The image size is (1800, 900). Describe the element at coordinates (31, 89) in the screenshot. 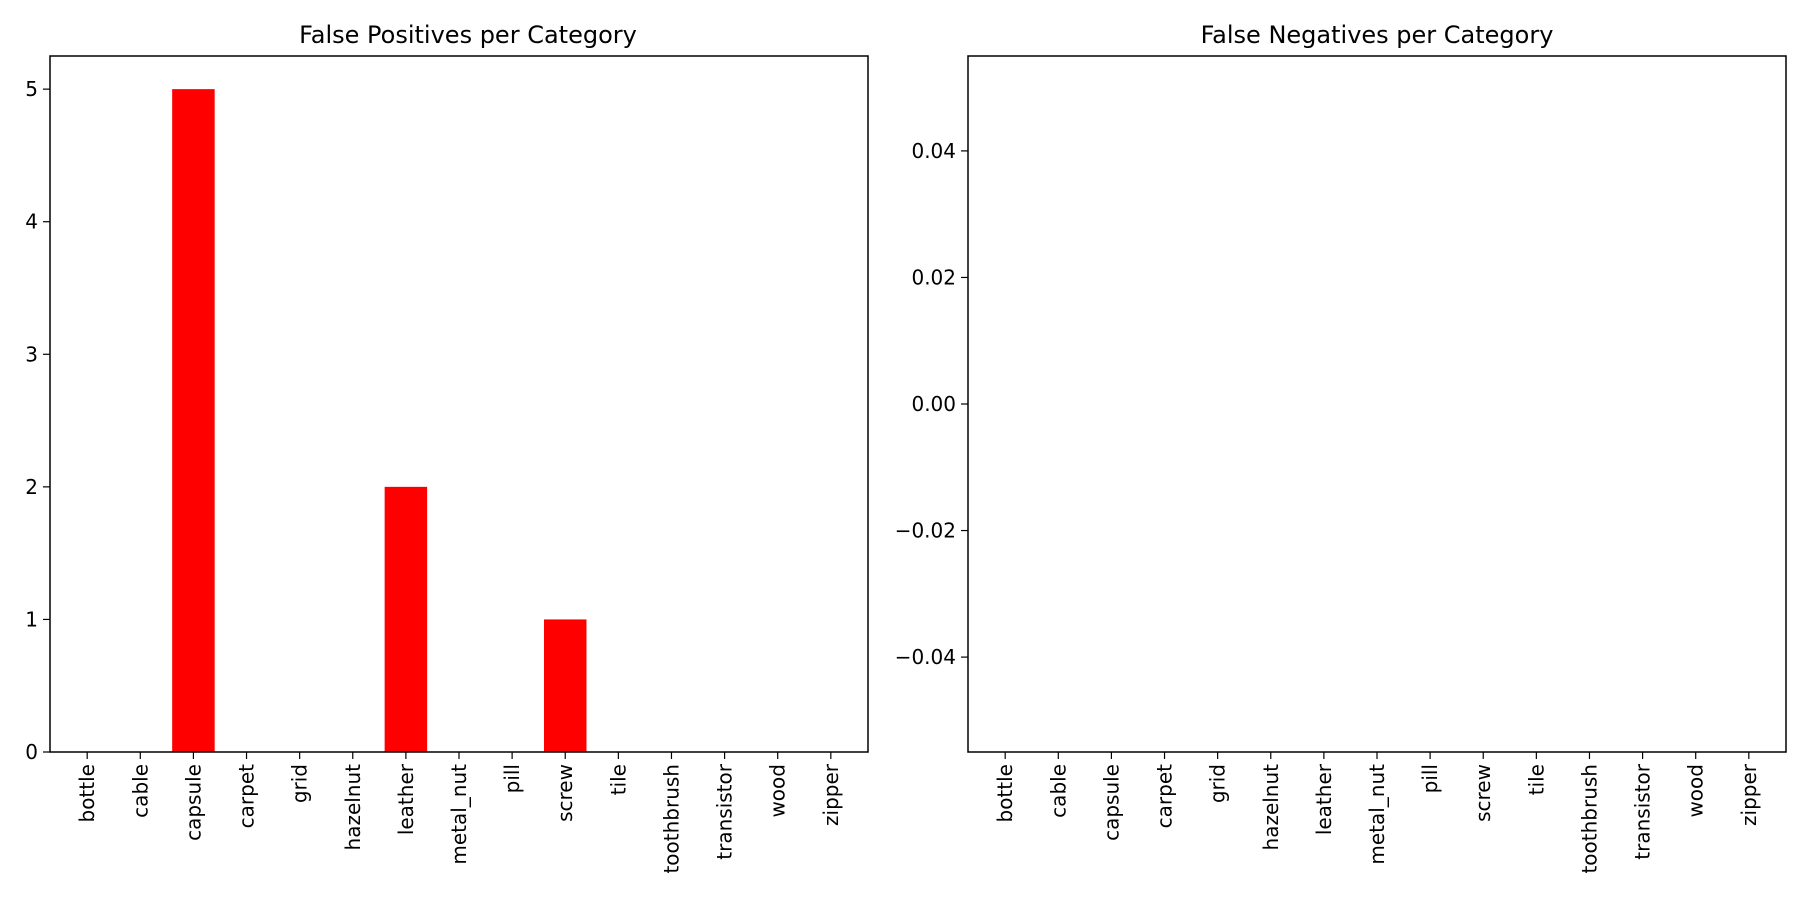

I see `y-tick-label: 5` at that location.